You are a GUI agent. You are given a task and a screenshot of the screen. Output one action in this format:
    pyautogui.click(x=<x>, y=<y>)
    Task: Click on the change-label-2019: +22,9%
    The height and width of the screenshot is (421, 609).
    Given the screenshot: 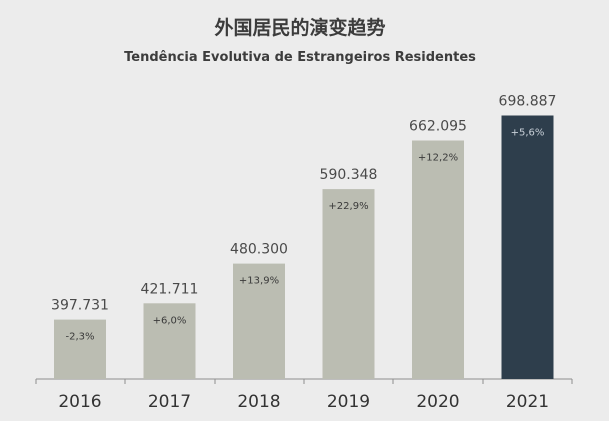 What is the action you would take?
    pyautogui.click(x=348, y=206)
    